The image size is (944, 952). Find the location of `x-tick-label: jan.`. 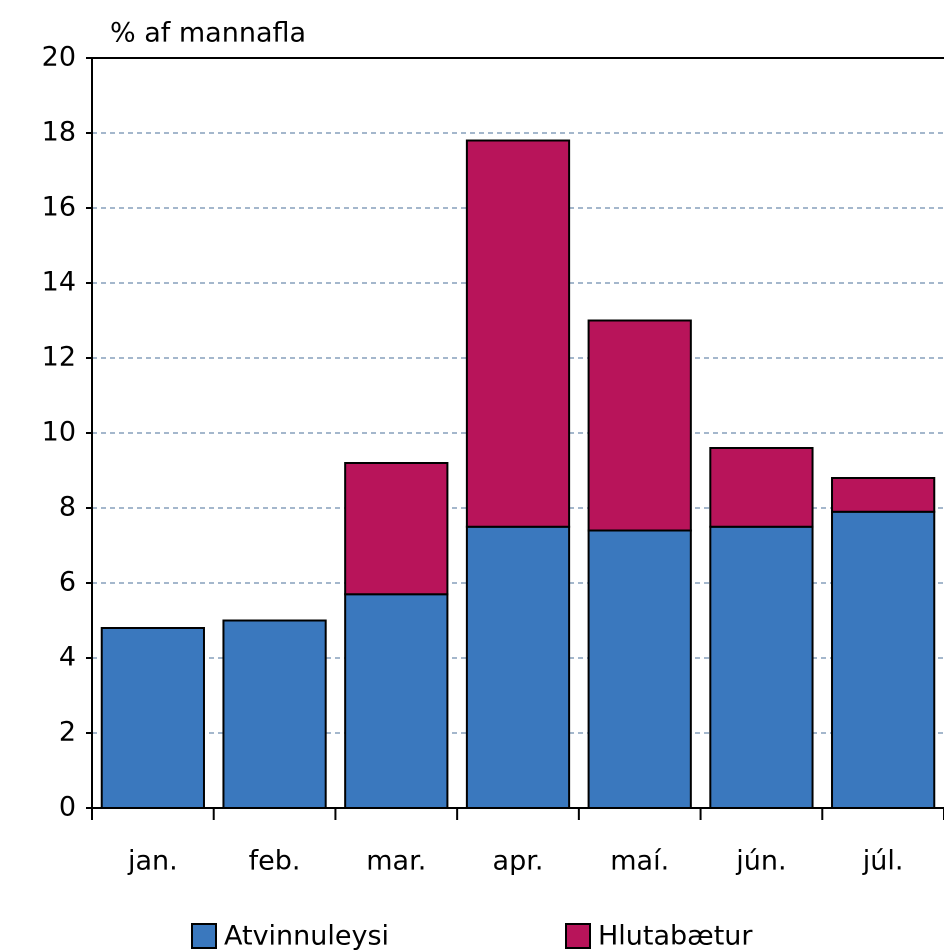

x-tick-label: jan. is located at coordinates (152, 861).